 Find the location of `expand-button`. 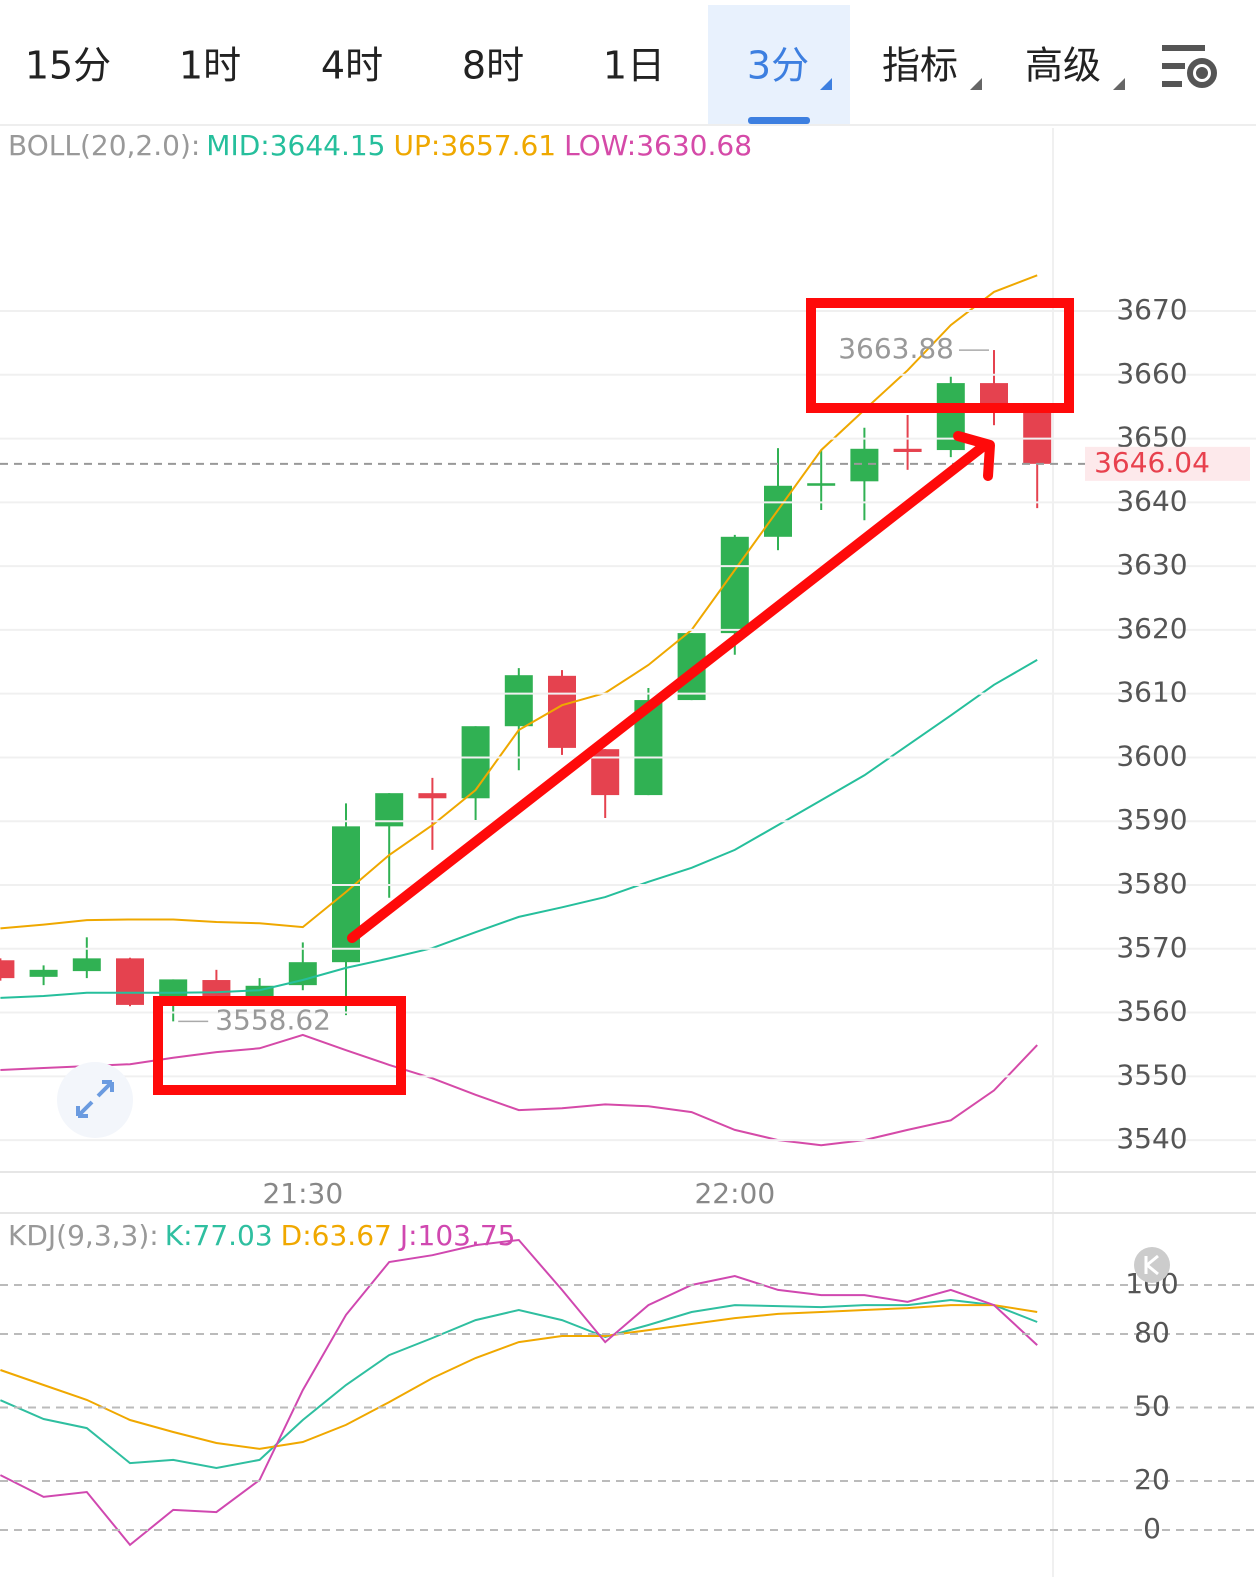

expand-button is located at coordinates (95, 1100).